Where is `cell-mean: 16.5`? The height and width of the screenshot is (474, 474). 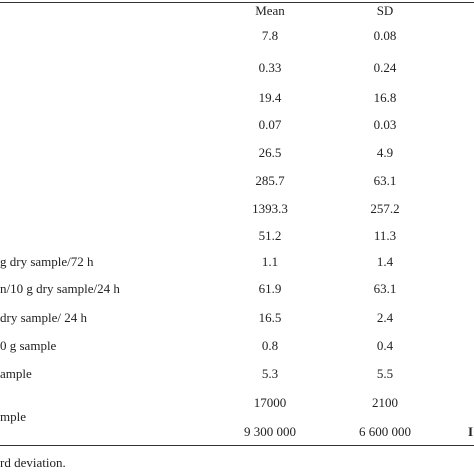
cell-mean: 16.5 is located at coordinates (270, 317).